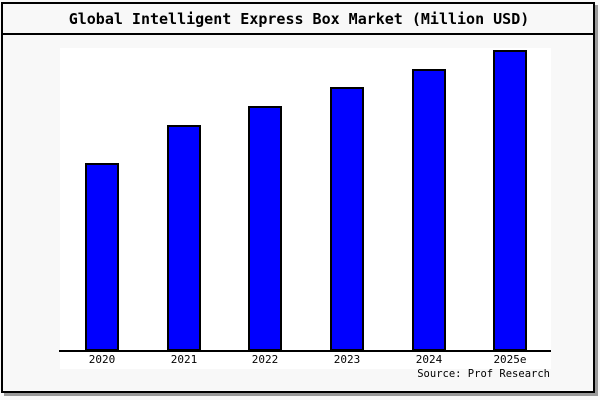  What do you see at coordinates (510, 359) in the screenshot?
I see `x-tick-label-2025e: 2025e` at bounding box center [510, 359].